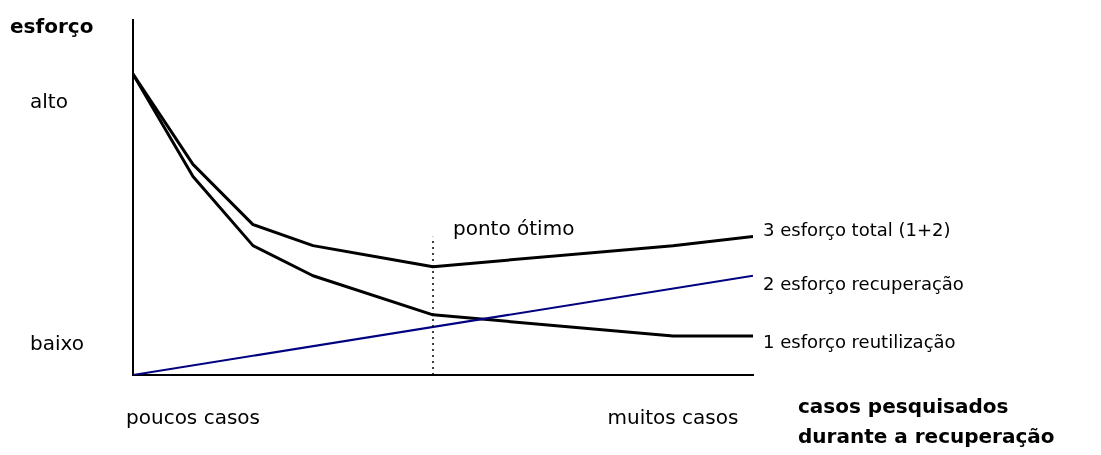  What do you see at coordinates (193, 417) in the screenshot?
I see `x-tick-label: poucos casos` at bounding box center [193, 417].